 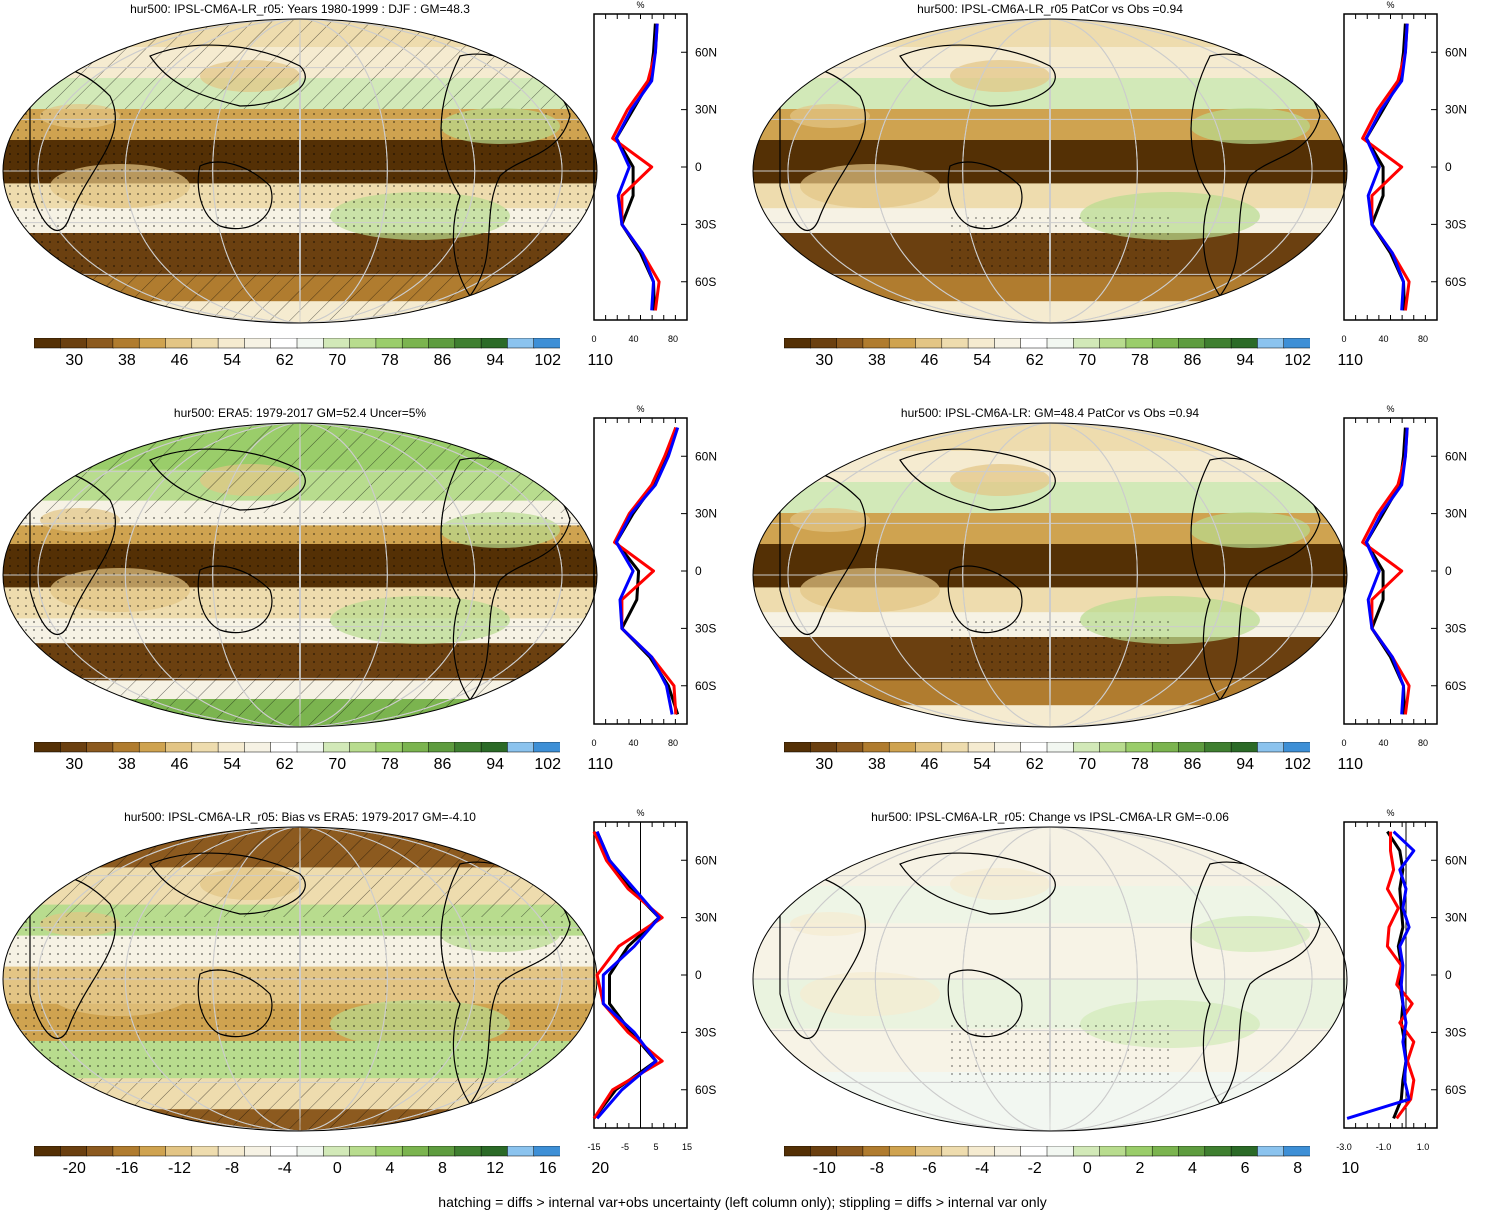 What do you see at coordinates (1139, 764) in the screenshot?
I see `colorbar-tick-label: 78` at bounding box center [1139, 764].